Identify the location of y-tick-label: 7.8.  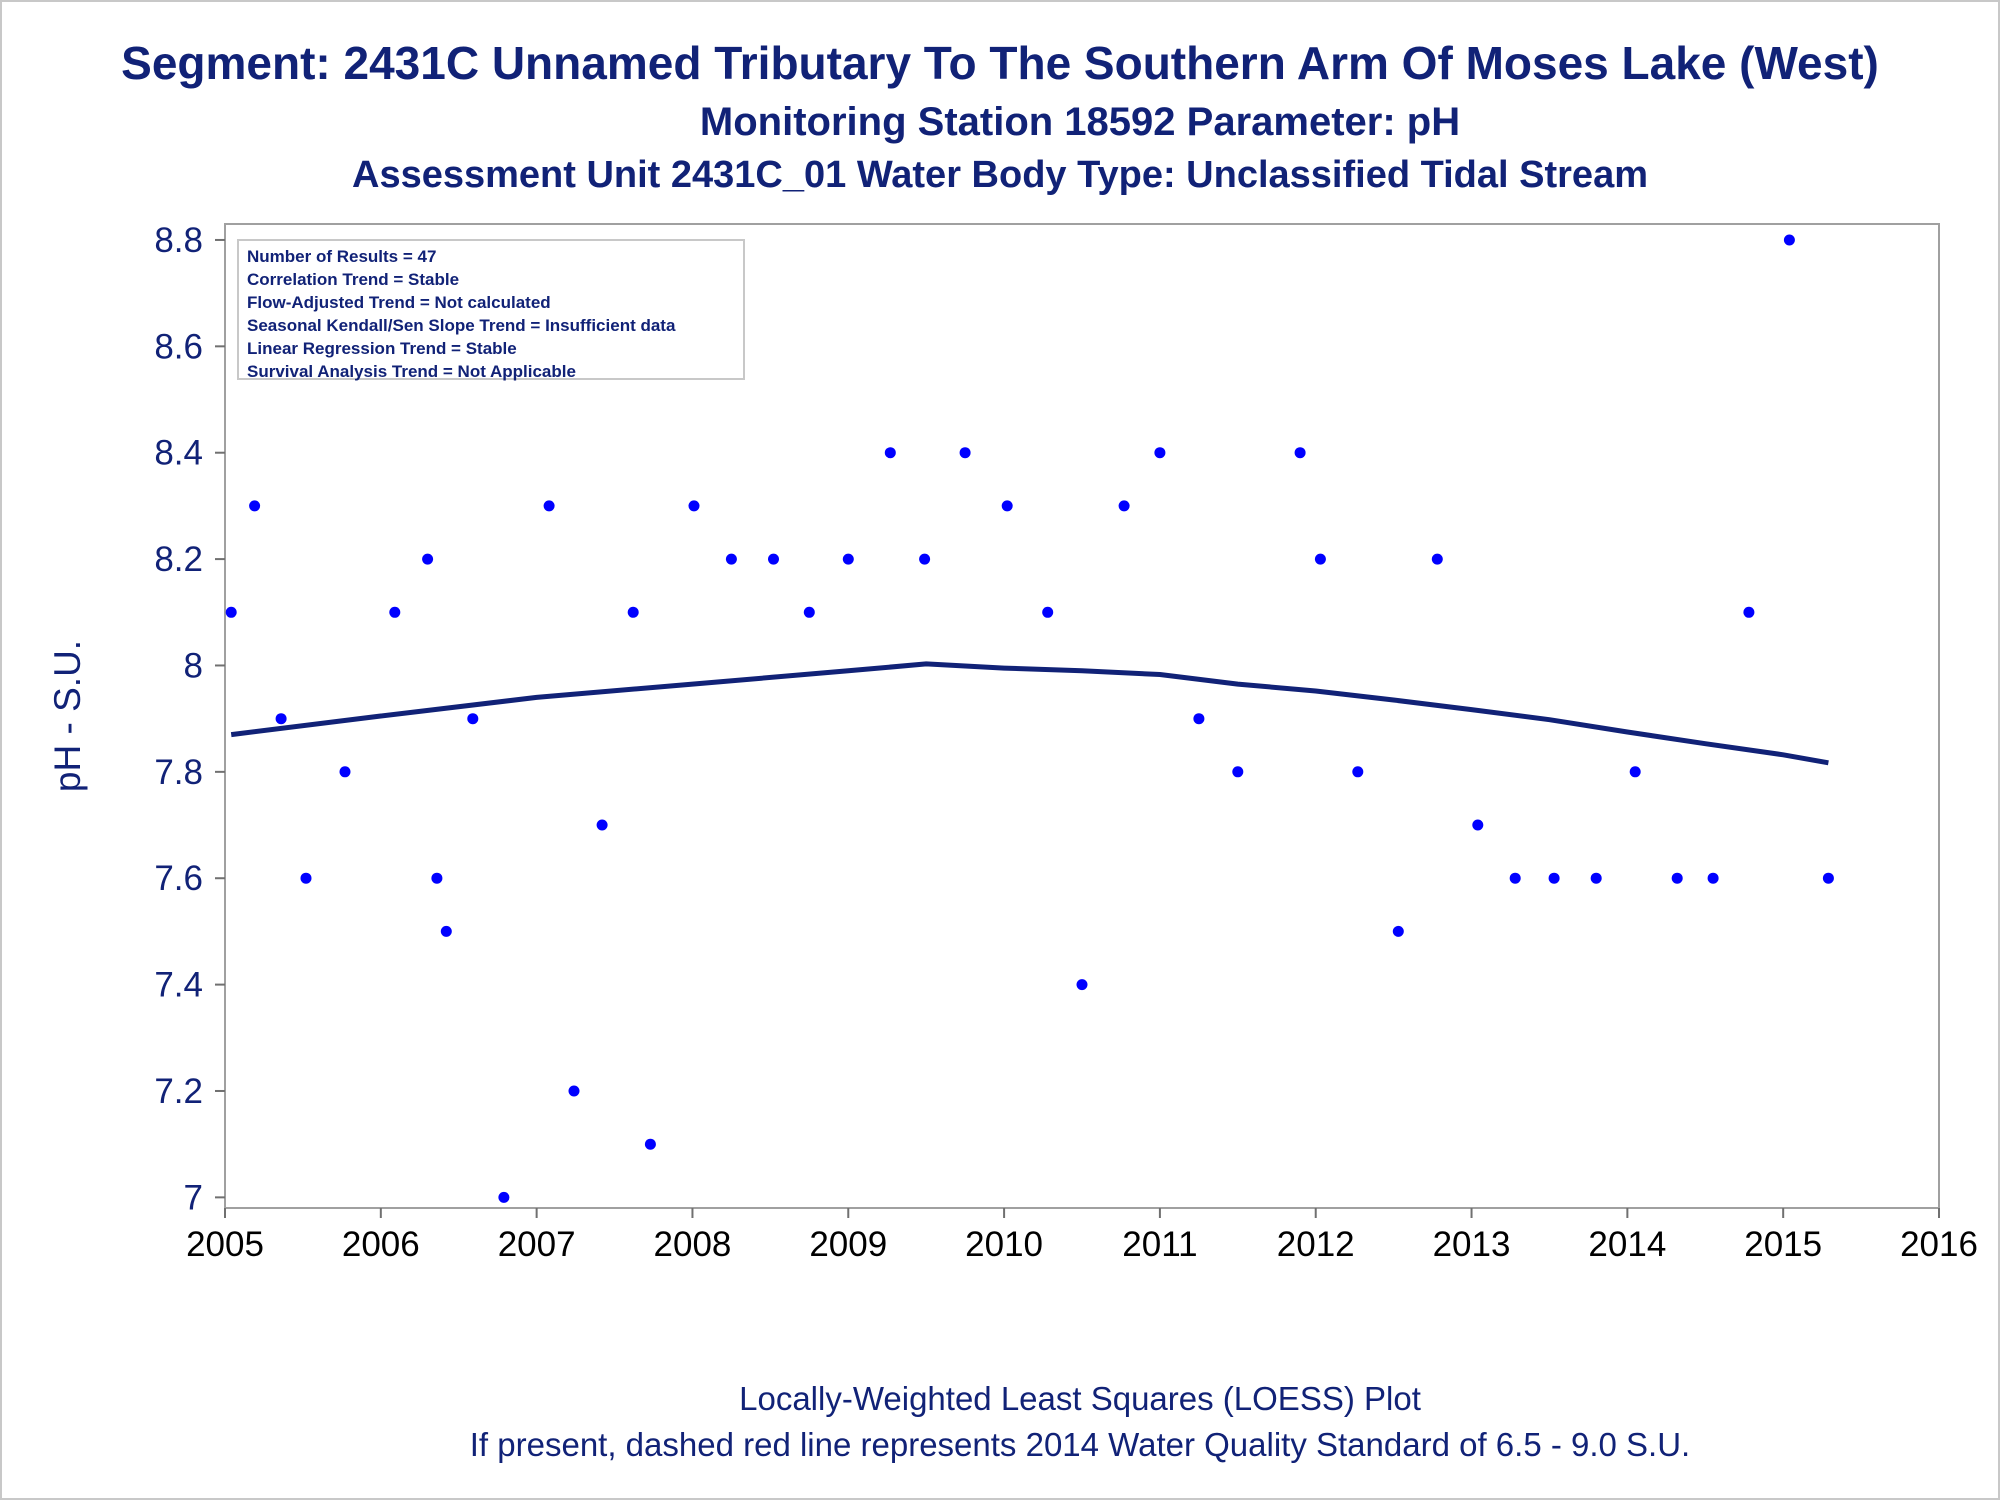
(178, 772).